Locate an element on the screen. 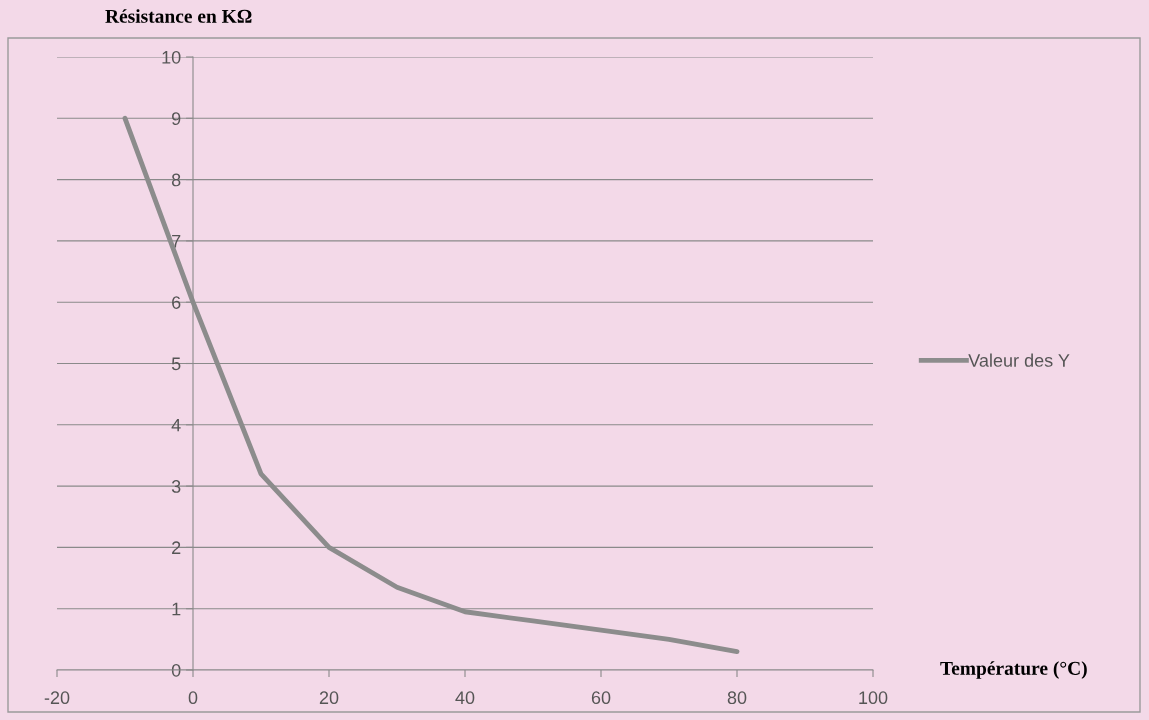  y-tick-label: 7 is located at coordinates (176, 241).